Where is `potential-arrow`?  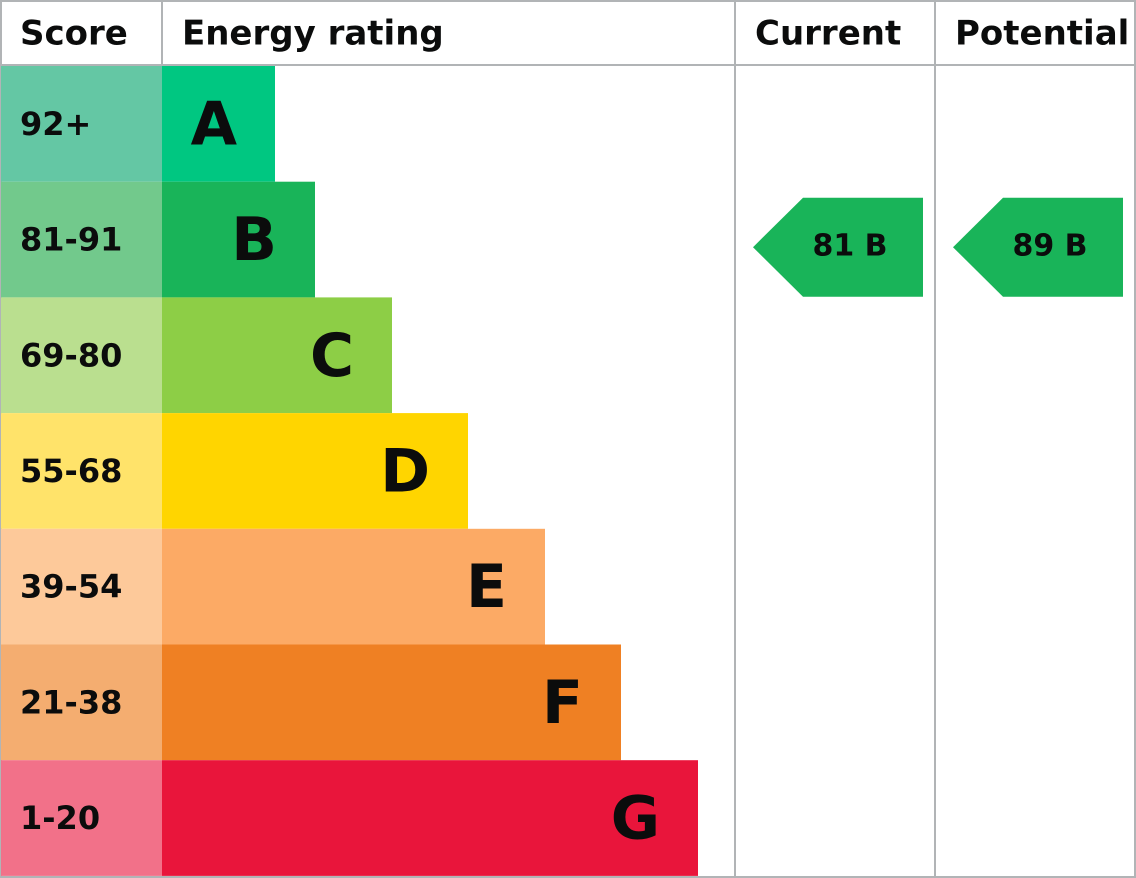 potential-arrow is located at coordinates (1038, 247).